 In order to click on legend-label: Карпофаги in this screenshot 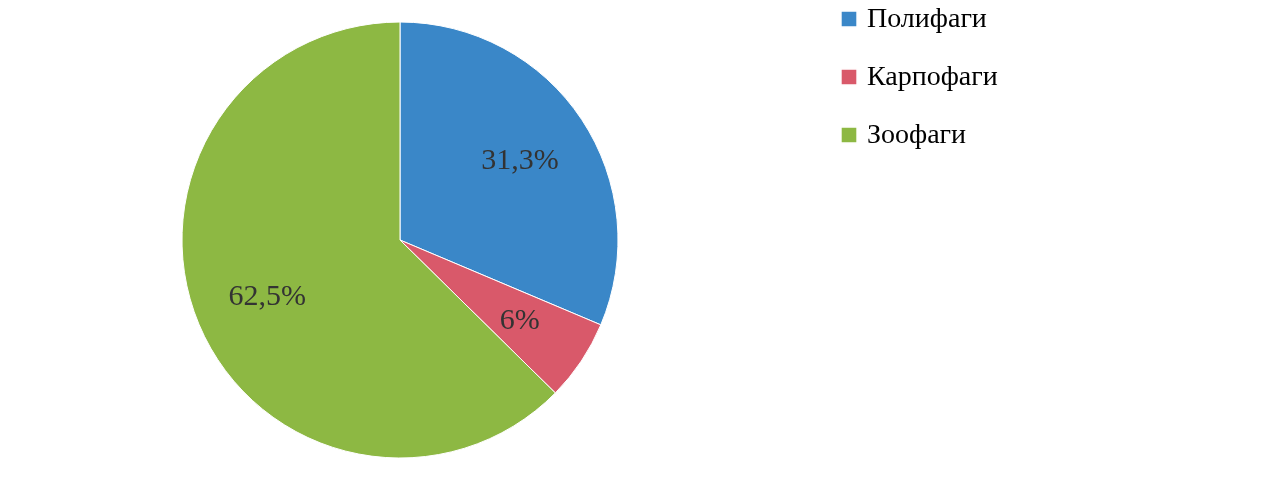, I will do `click(932, 75)`.